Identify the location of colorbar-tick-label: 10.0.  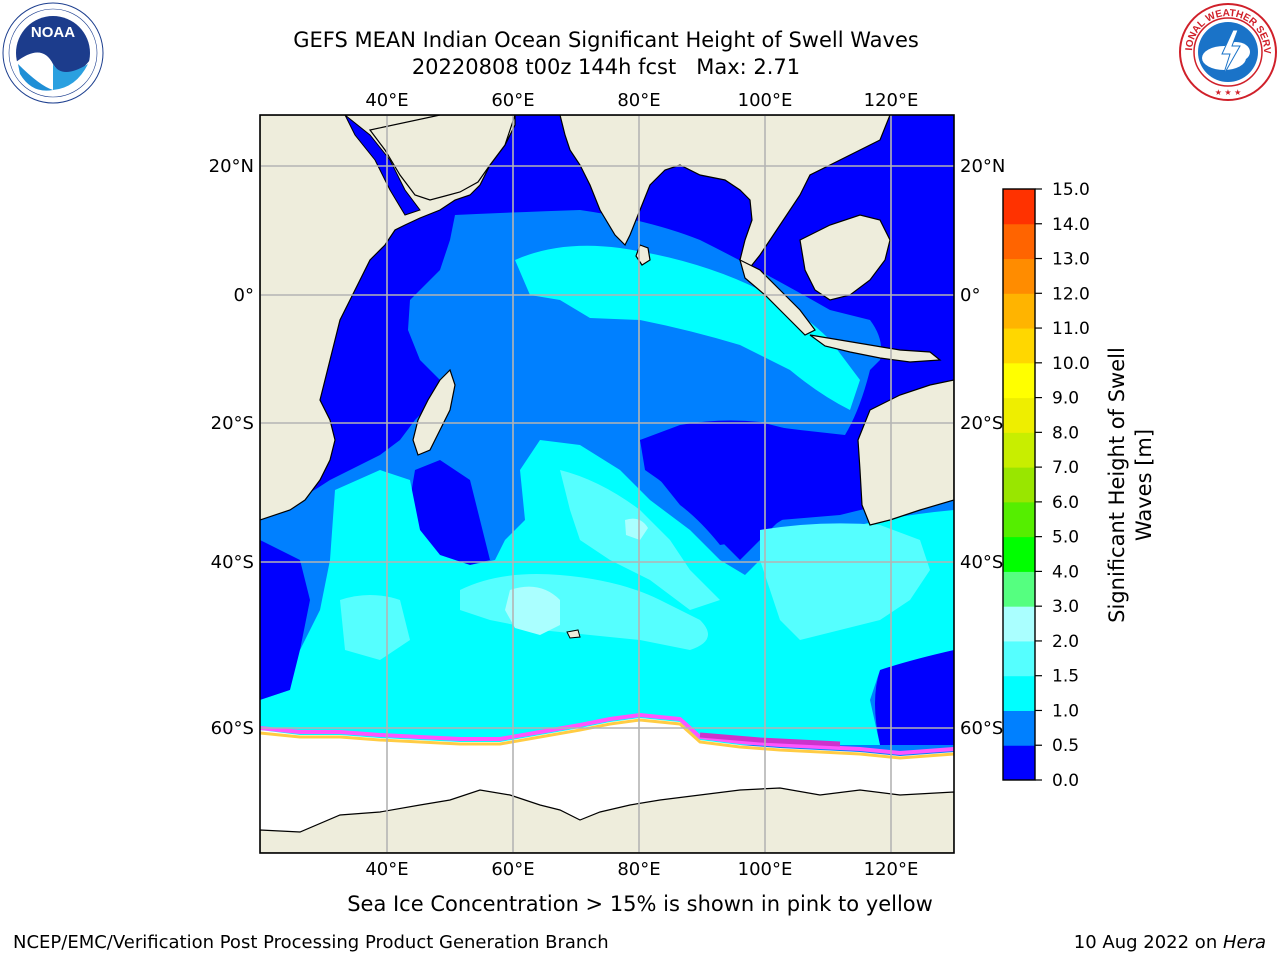
(1071, 364).